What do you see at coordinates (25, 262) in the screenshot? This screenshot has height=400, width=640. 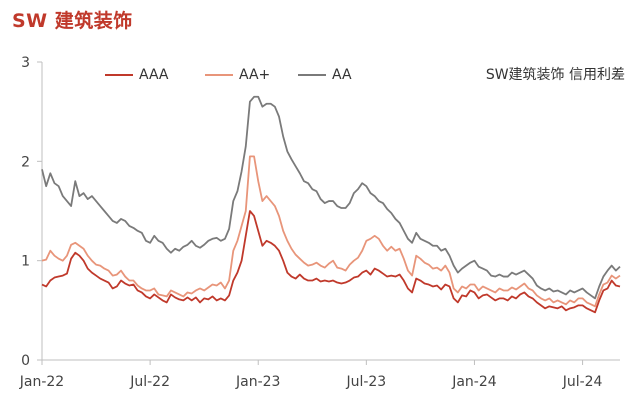 I see `y-tick-label: 1` at bounding box center [25, 262].